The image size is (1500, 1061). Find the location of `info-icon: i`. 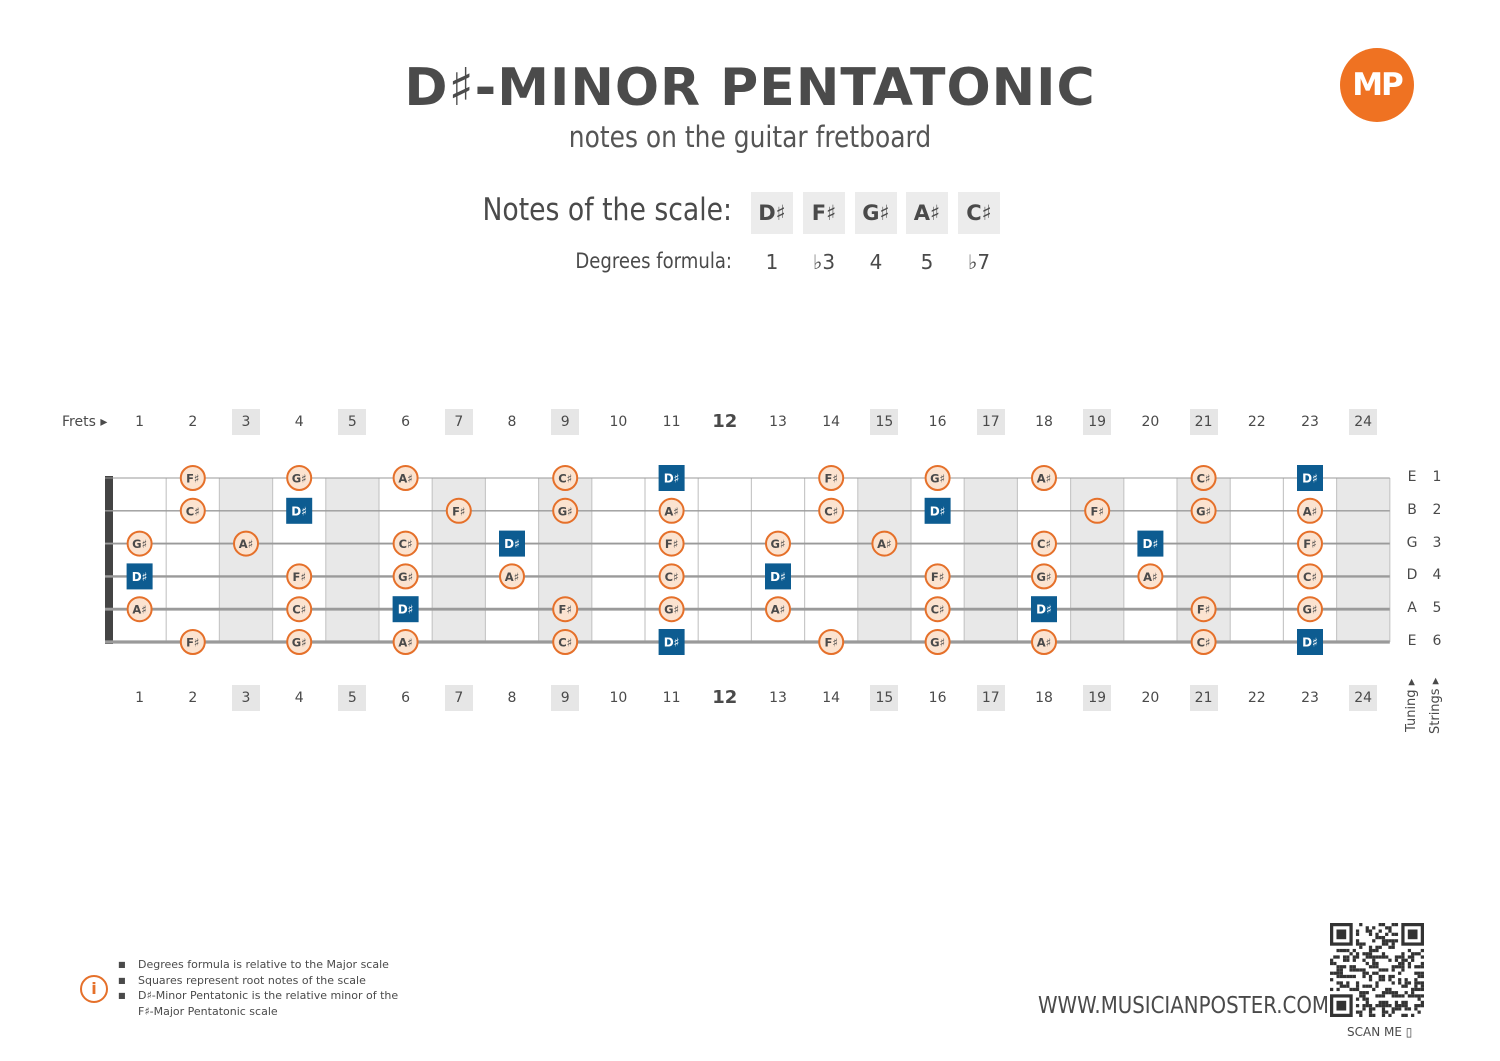

info-icon: i is located at coordinates (94, 989).